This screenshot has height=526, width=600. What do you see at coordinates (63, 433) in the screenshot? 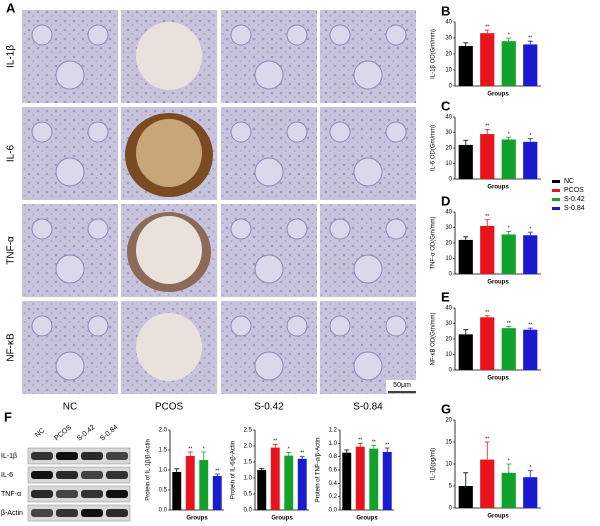
I see `lane-label: PCOS` at bounding box center [63, 433].